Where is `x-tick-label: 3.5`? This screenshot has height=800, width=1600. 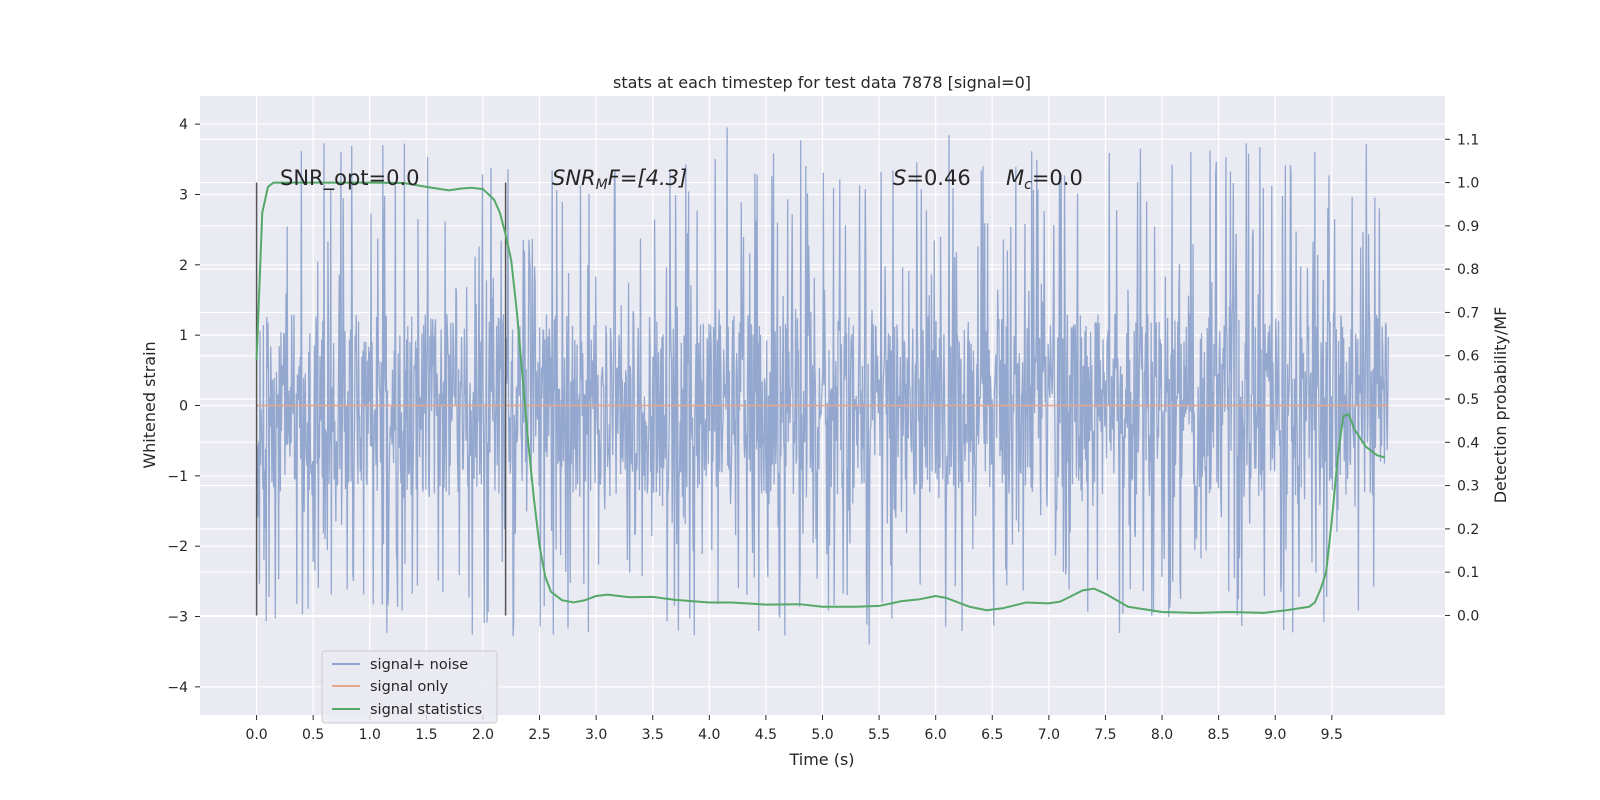 x-tick-label: 3.5 is located at coordinates (653, 735).